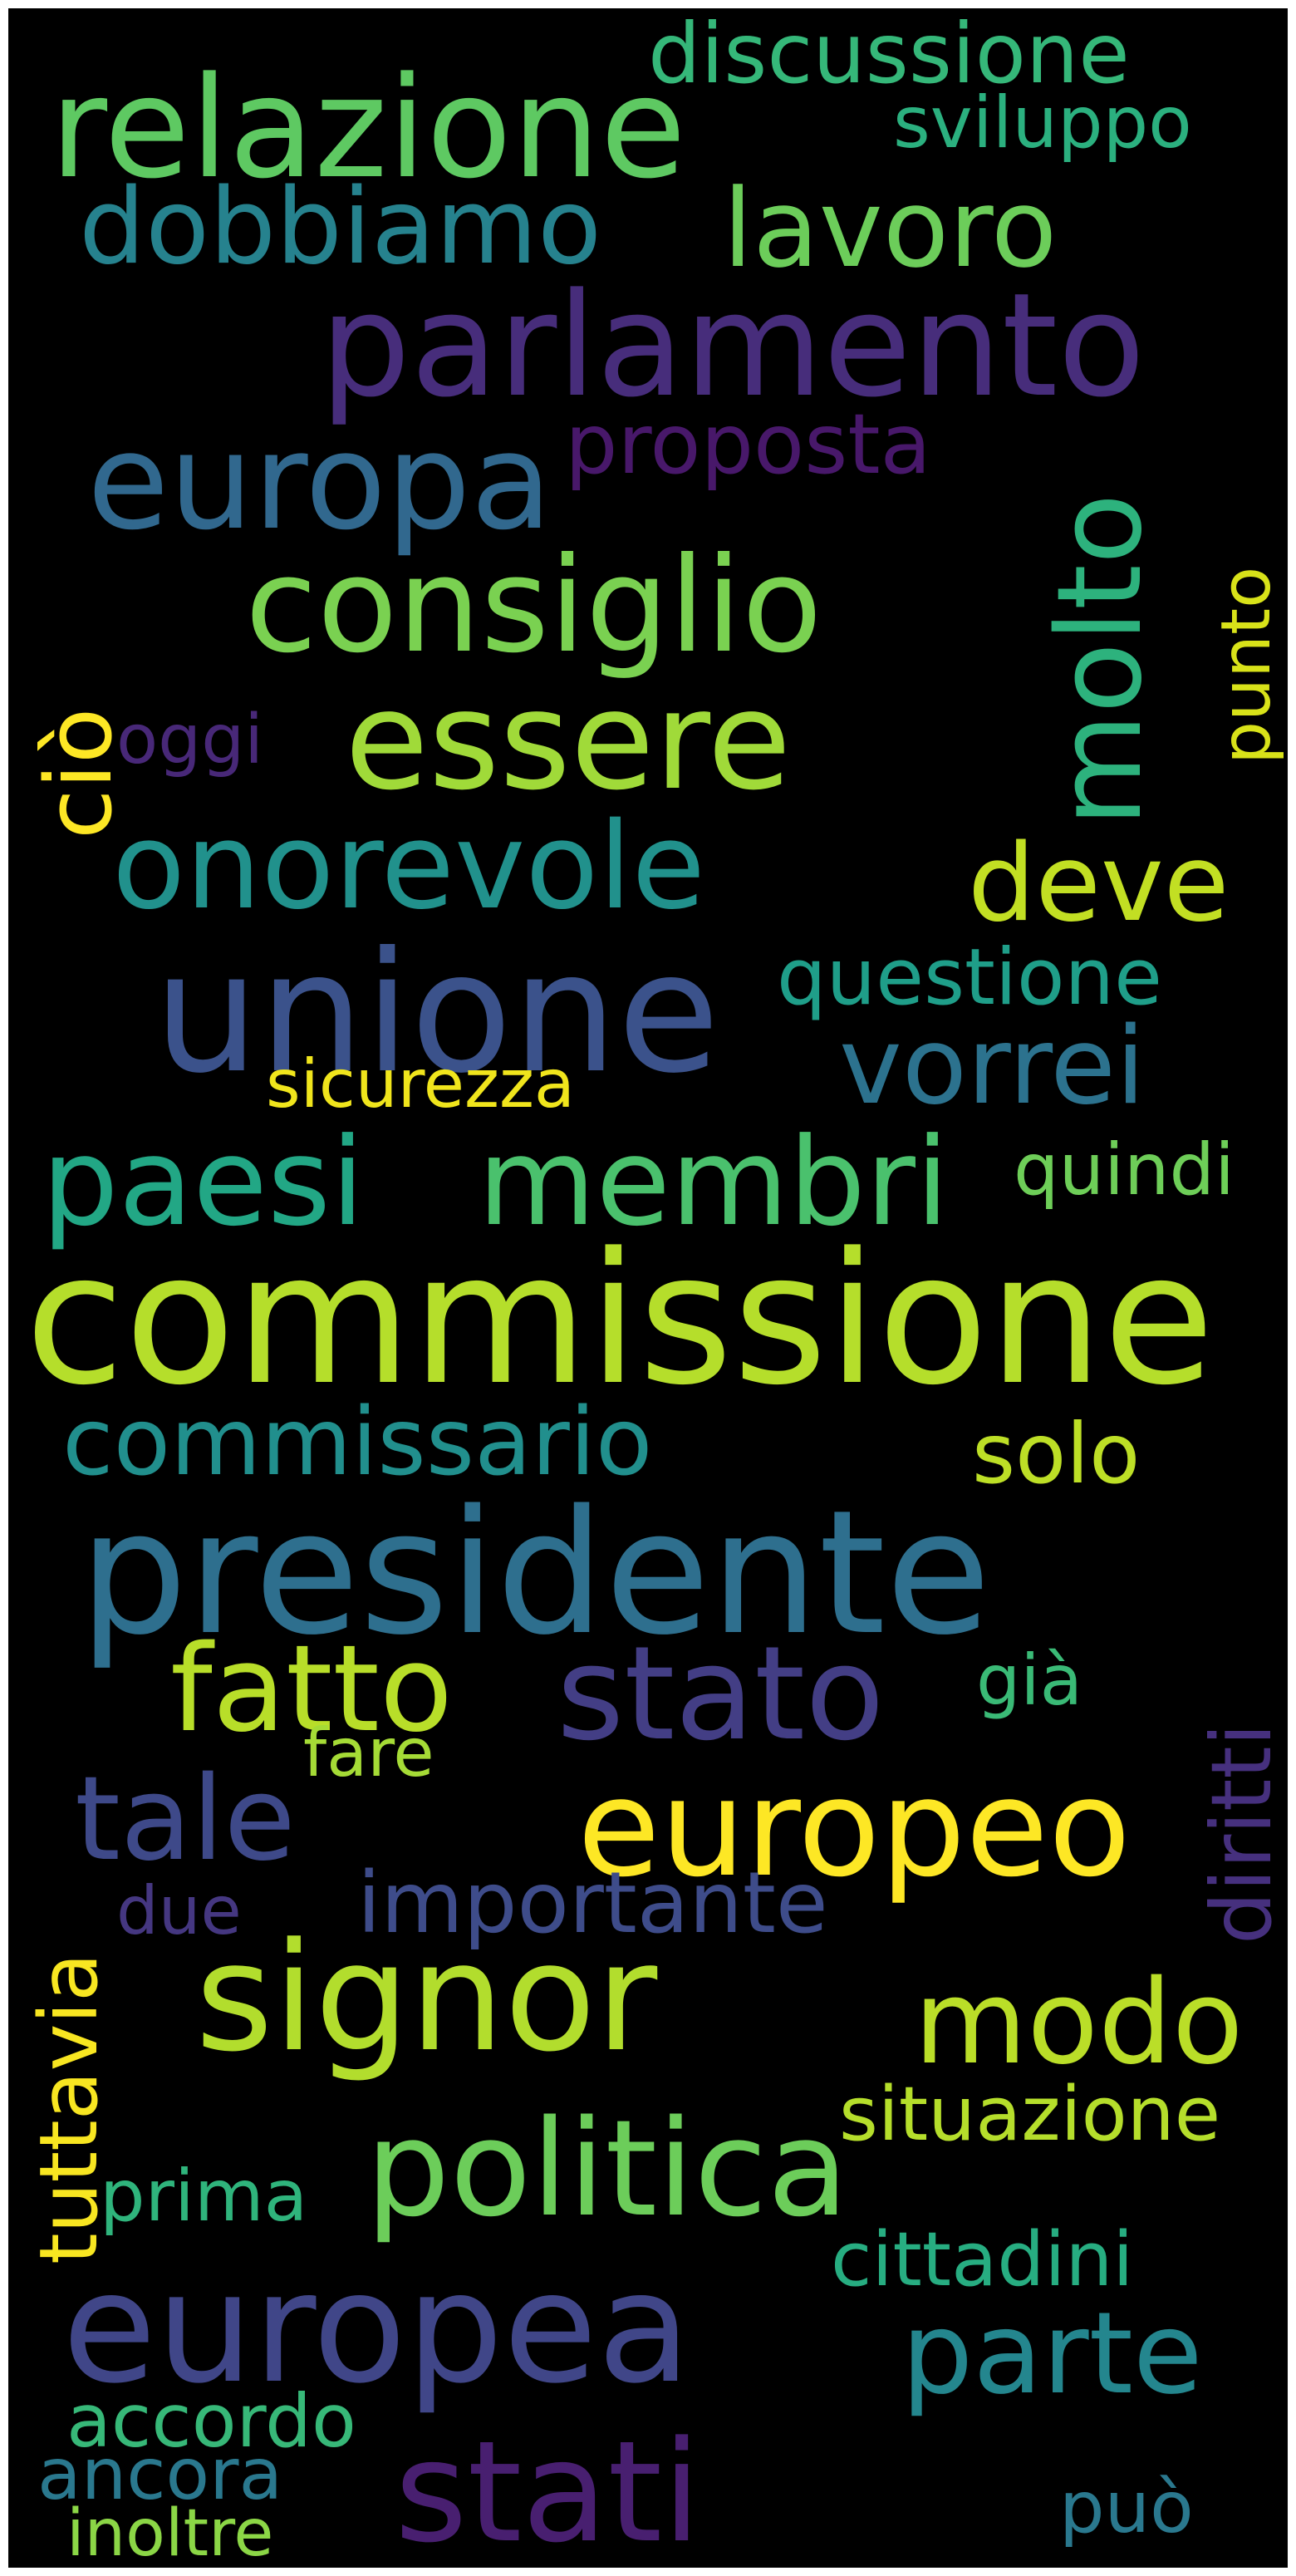  What do you see at coordinates (1042, 123) in the screenshot?
I see `word-sviluppo: sviluppo` at bounding box center [1042, 123].